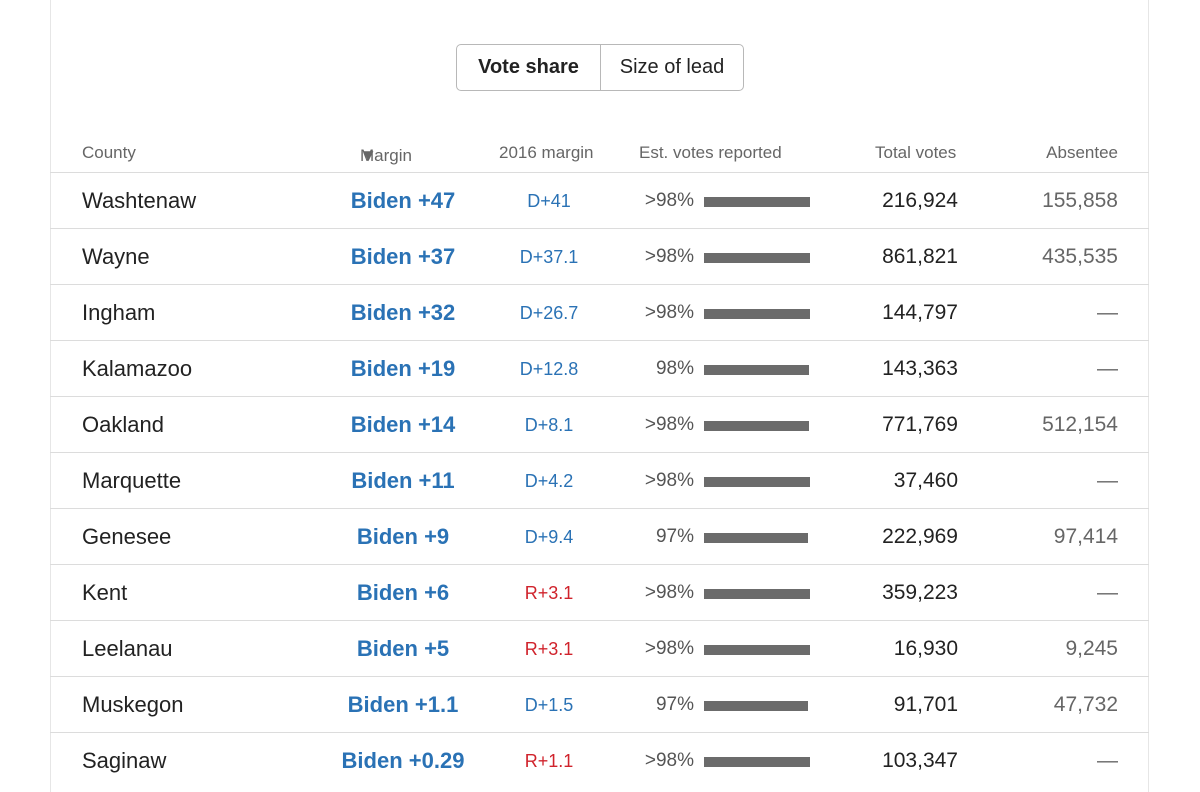 The height and width of the screenshot is (792, 1200). What do you see at coordinates (546, 152) in the screenshot?
I see `margin-2016-column-header: 2016 margin` at bounding box center [546, 152].